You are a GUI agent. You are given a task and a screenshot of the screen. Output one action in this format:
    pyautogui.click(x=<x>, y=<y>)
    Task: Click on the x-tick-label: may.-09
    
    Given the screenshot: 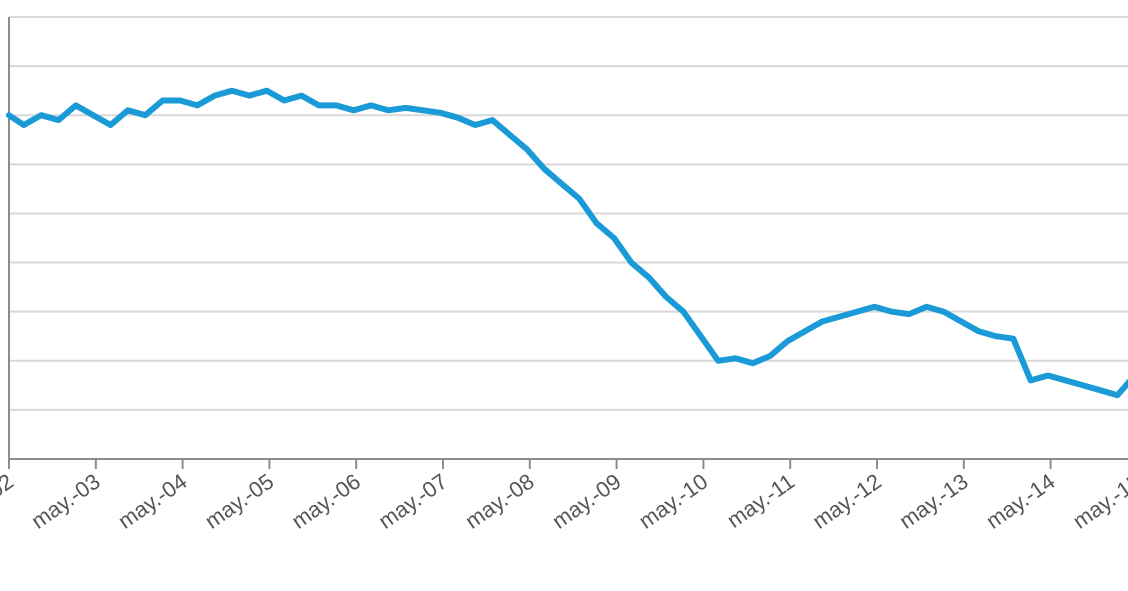 What is the action you would take?
    pyautogui.click(x=586, y=501)
    